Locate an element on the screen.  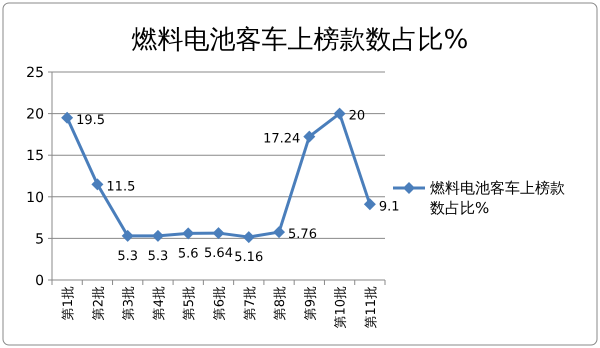
legend-label: 燃料电池客车上榜款数占比% is located at coordinates (497, 198).